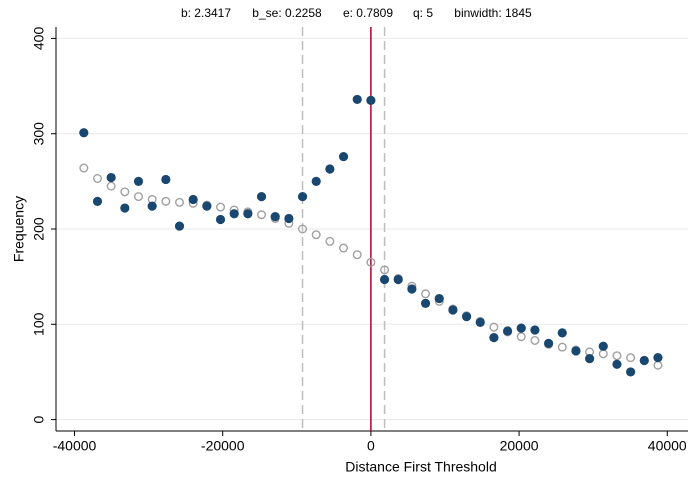  I want to click on x-tick-label: -20000, so click(223, 446).